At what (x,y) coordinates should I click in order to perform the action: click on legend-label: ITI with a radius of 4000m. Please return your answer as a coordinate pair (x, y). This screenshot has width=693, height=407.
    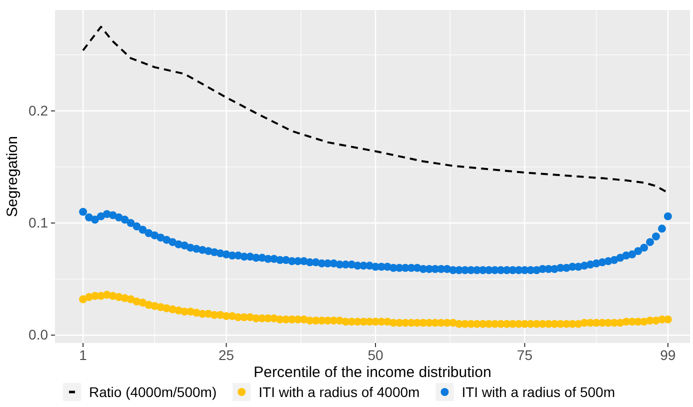
    Looking at the image, I should click on (339, 392).